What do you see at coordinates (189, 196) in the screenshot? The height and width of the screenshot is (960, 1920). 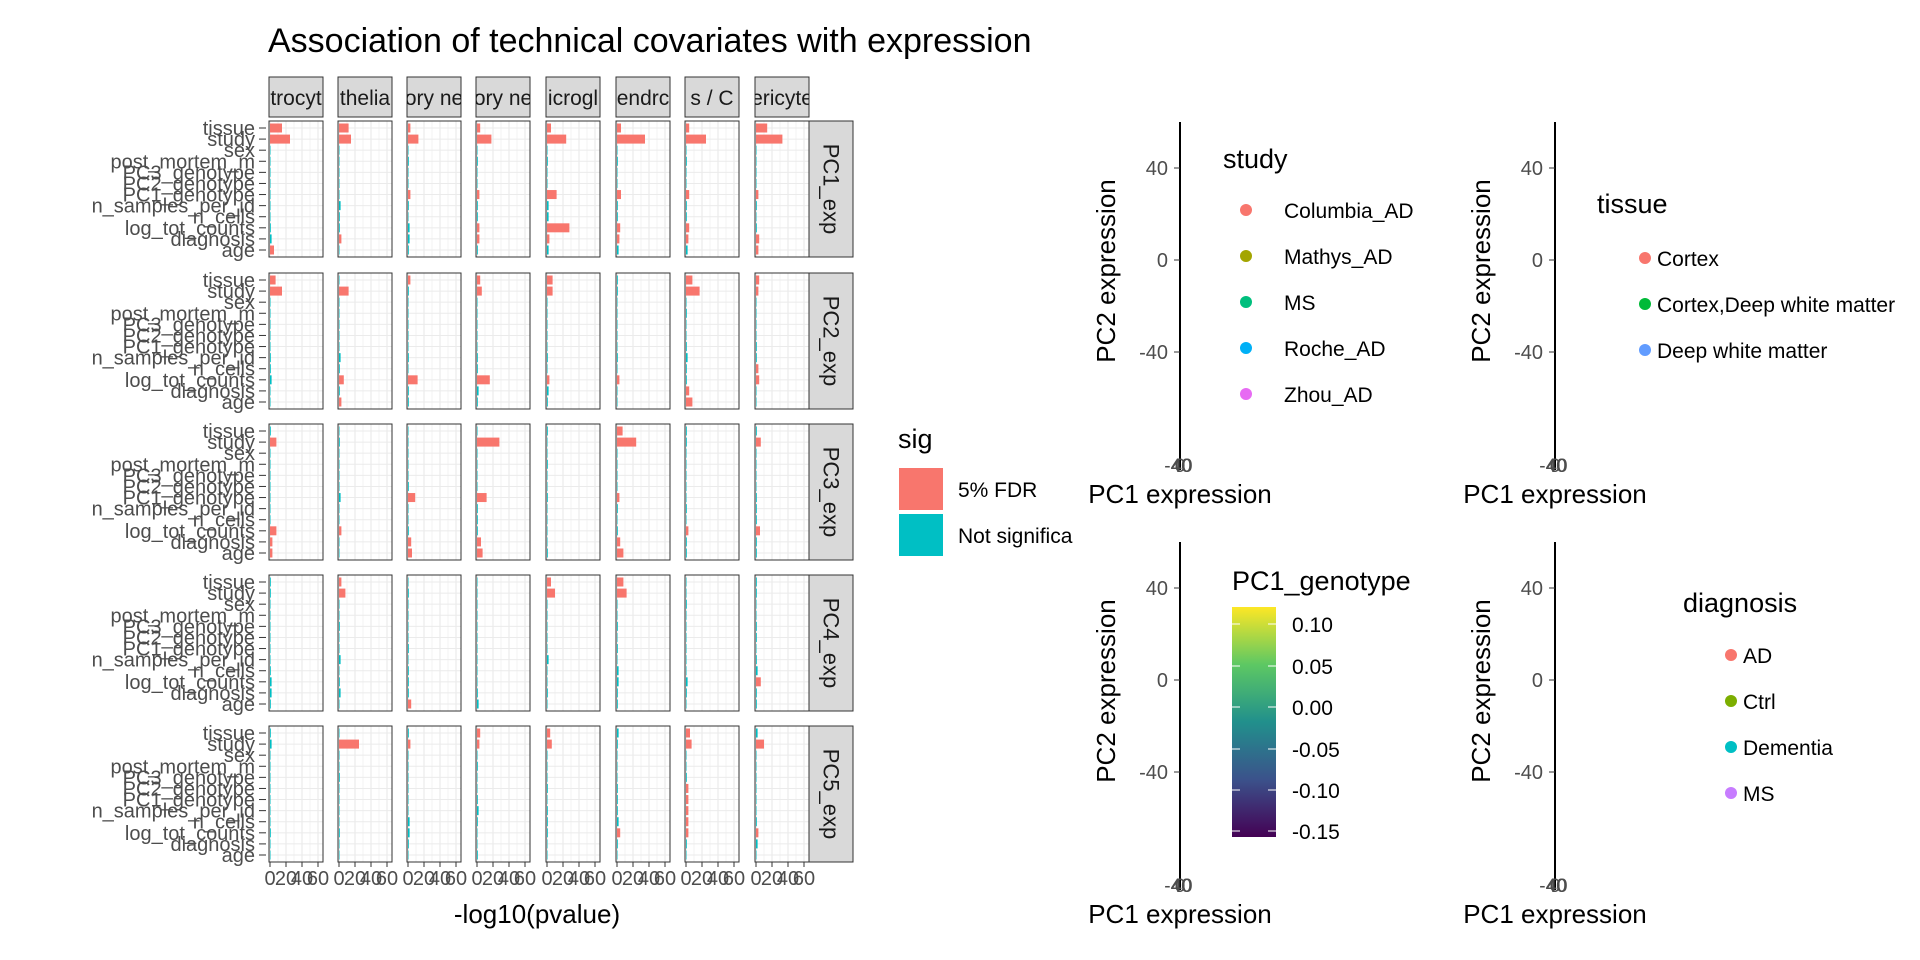 I see `y-tick-label: PC1_genotype` at bounding box center [189, 196].